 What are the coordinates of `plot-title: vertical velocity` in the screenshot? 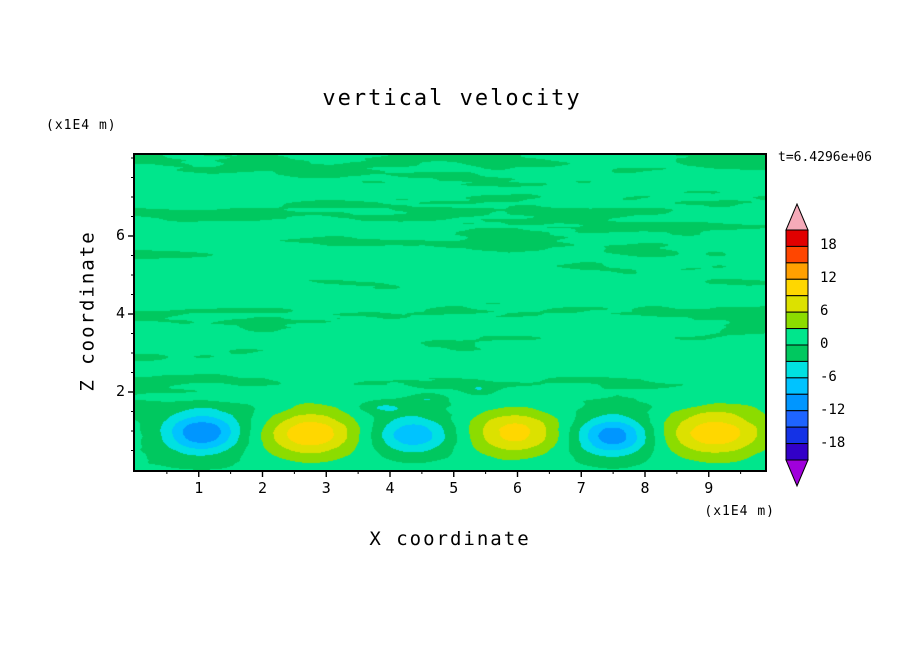 It's located at (452, 98).